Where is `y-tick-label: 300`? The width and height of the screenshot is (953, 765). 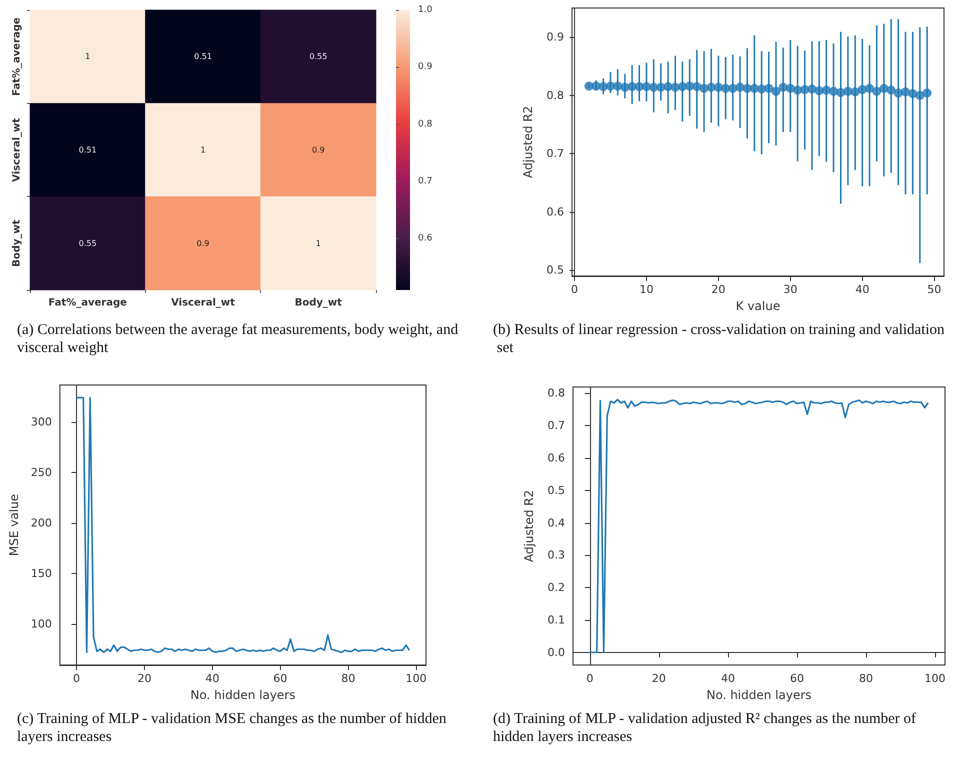 y-tick-label: 300 is located at coordinates (41, 421).